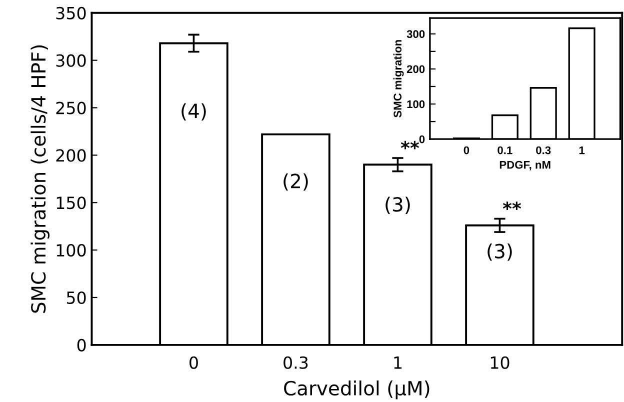 This screenshot has height=402, width=624. I want to click on x-axis-title: Carvedilol (μM), so click(357, 390).